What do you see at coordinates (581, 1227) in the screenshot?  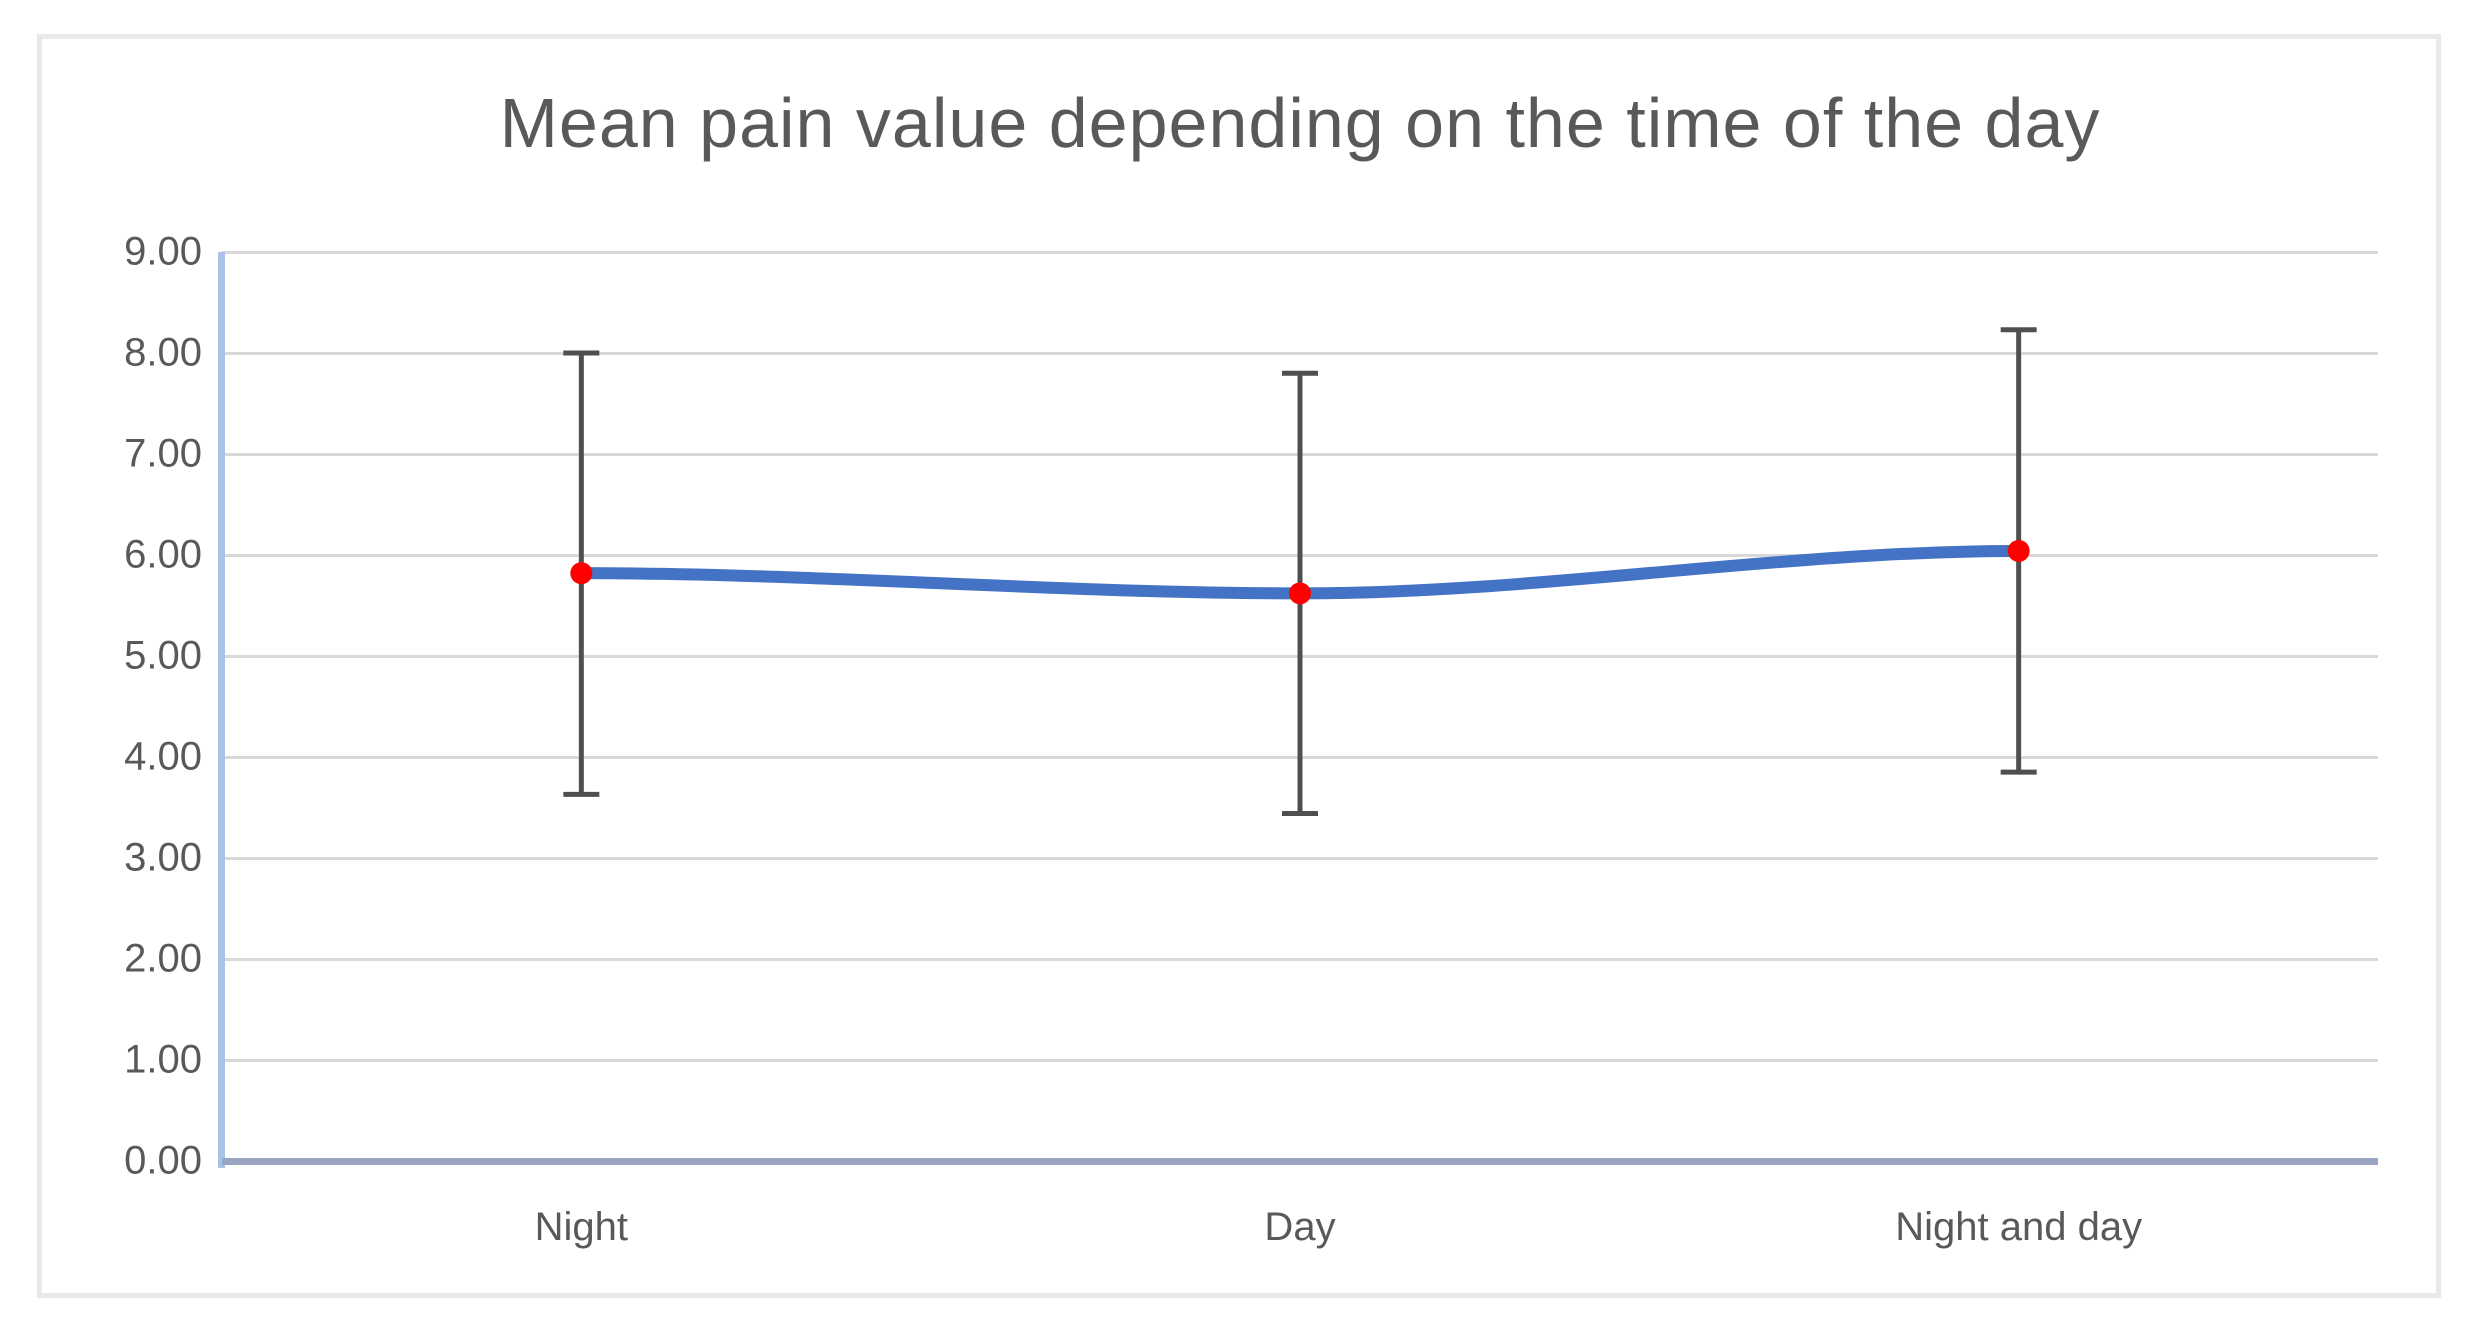 I see `x-axis-category-label: Night` at bounding box center [581, 1227].